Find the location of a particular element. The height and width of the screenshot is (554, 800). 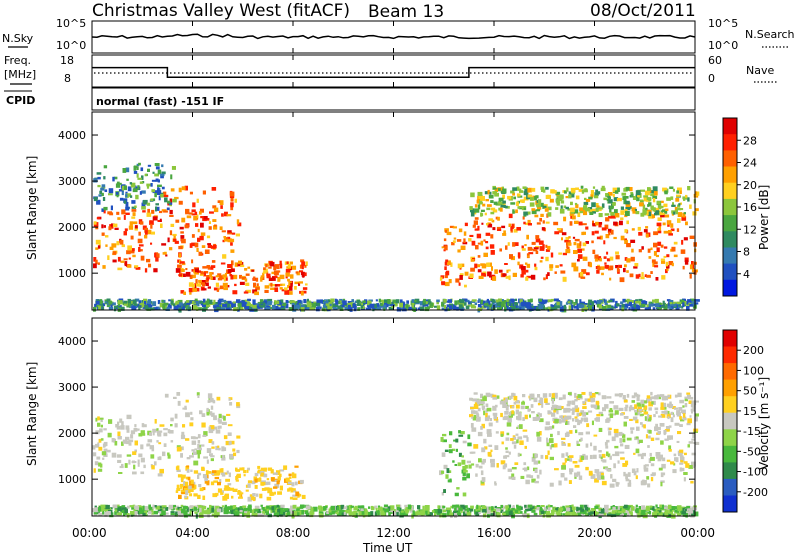

colorbar-tick-label: 24 is located at coordinates (750, 163).